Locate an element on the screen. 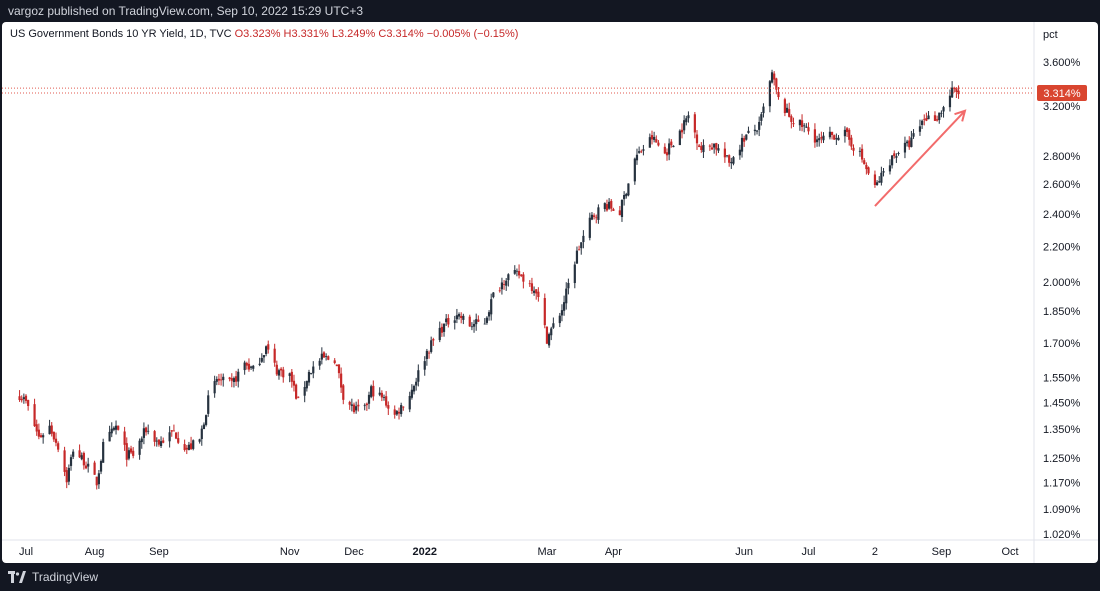 This screenshot has height=591, width=1100. y-tick-label: 2.000% is located at coordinates (1062, 283).